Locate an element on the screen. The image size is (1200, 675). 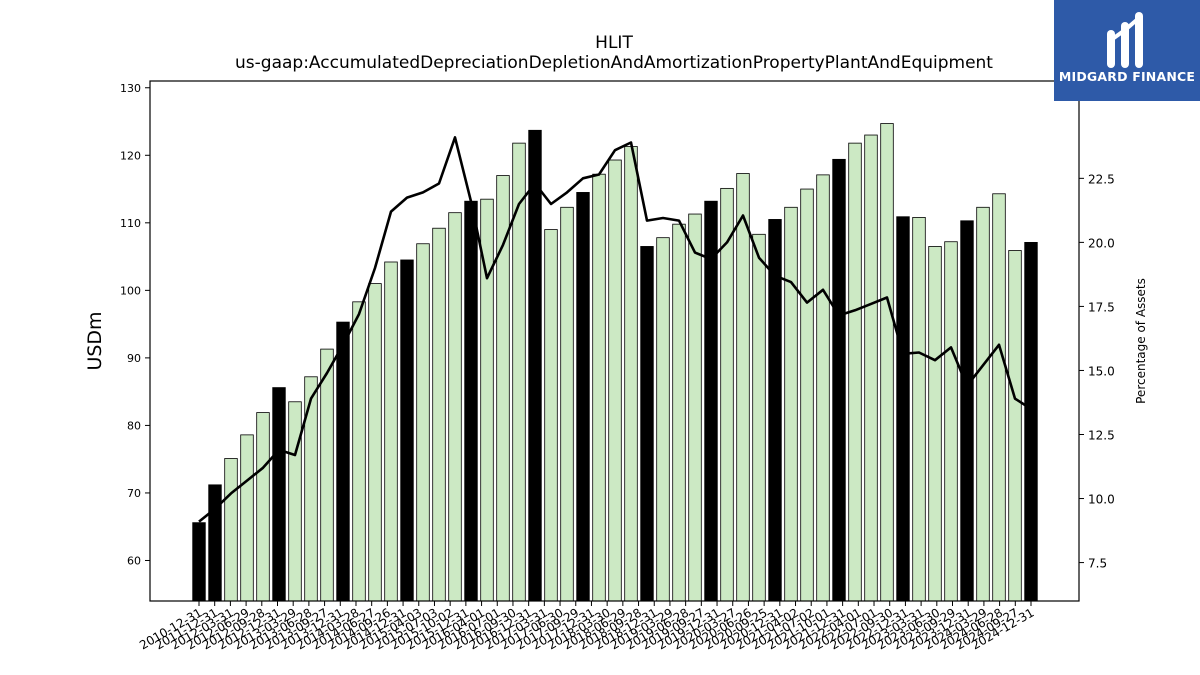
y2-tick-label: 10.0 is located at coordinates (1101, 500).